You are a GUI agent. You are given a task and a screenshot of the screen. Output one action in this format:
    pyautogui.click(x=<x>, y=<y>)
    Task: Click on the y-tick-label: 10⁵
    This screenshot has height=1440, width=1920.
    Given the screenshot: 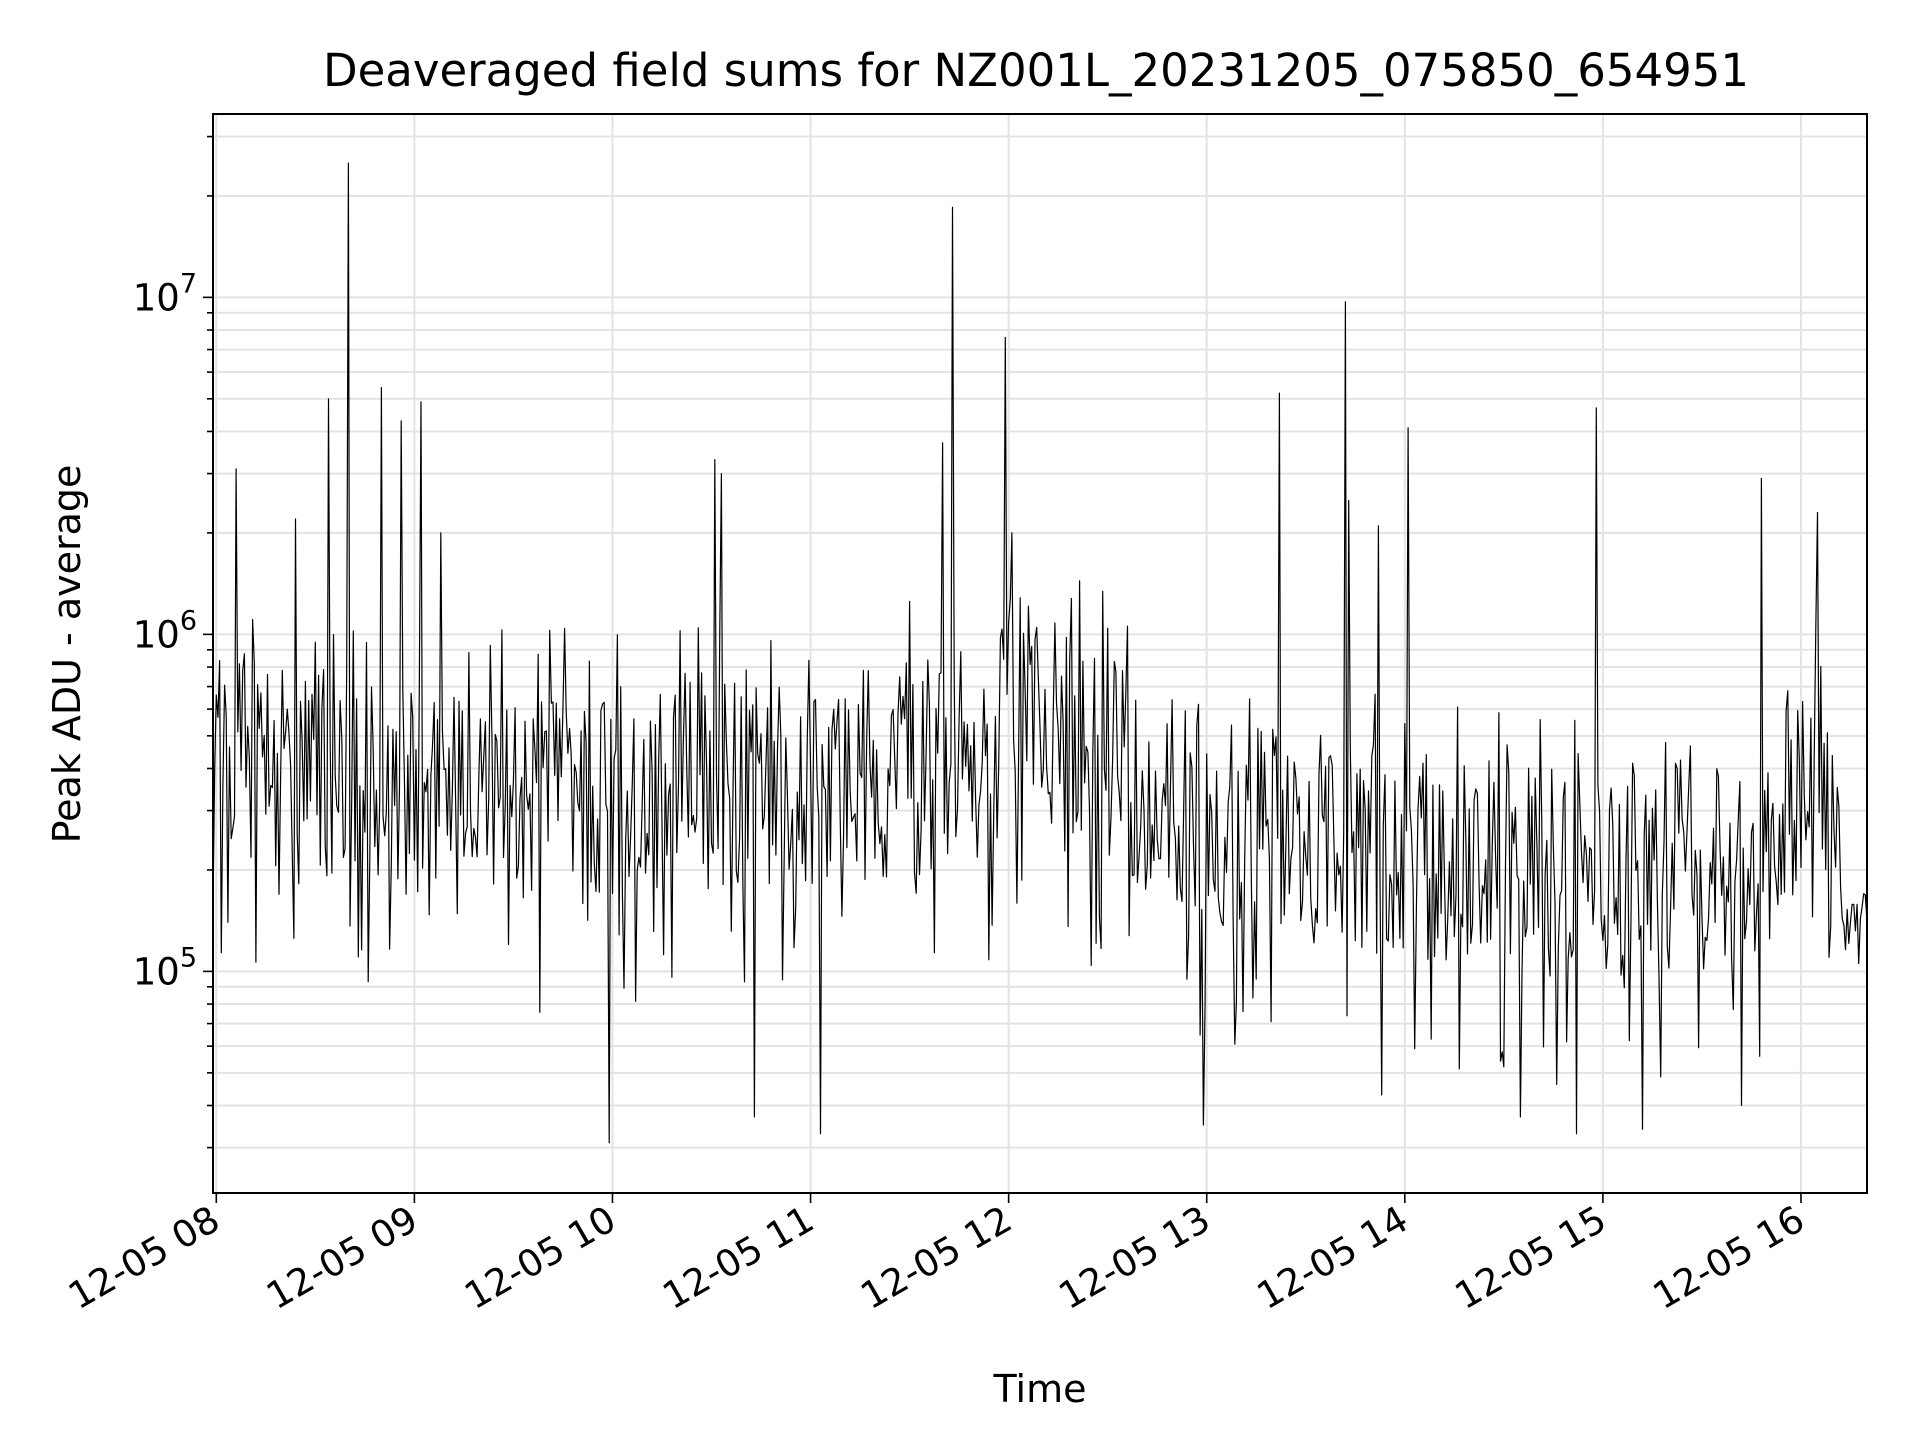 What is the action you would take?
    pyautogui.click(x=165, y=967)
    